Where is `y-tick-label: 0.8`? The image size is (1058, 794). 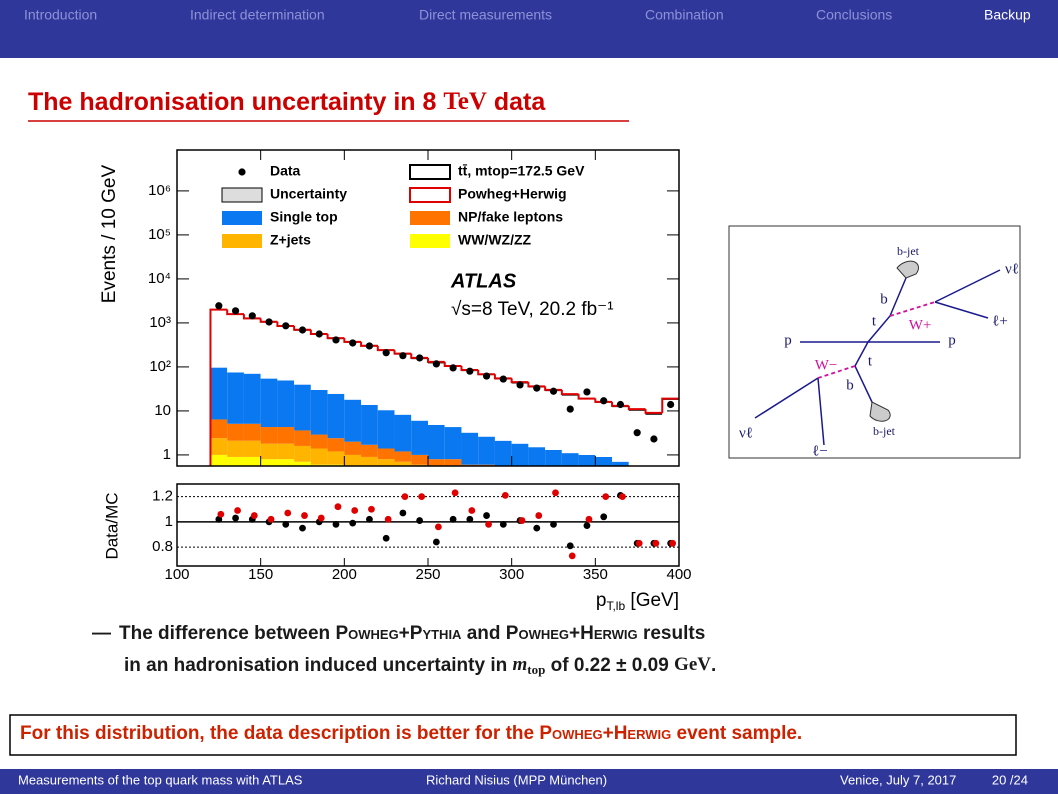
y-tick-label: 0.8 is located at coordinates (162, 546).